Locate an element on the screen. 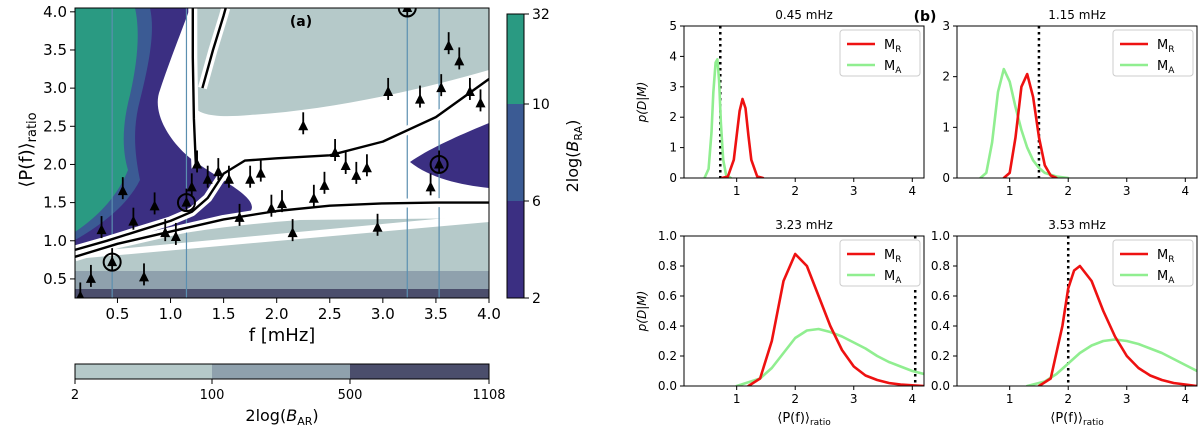 The image size is (1200, 432). subplot-title: 3.53 mHz is located at coordinates (1077, 225).